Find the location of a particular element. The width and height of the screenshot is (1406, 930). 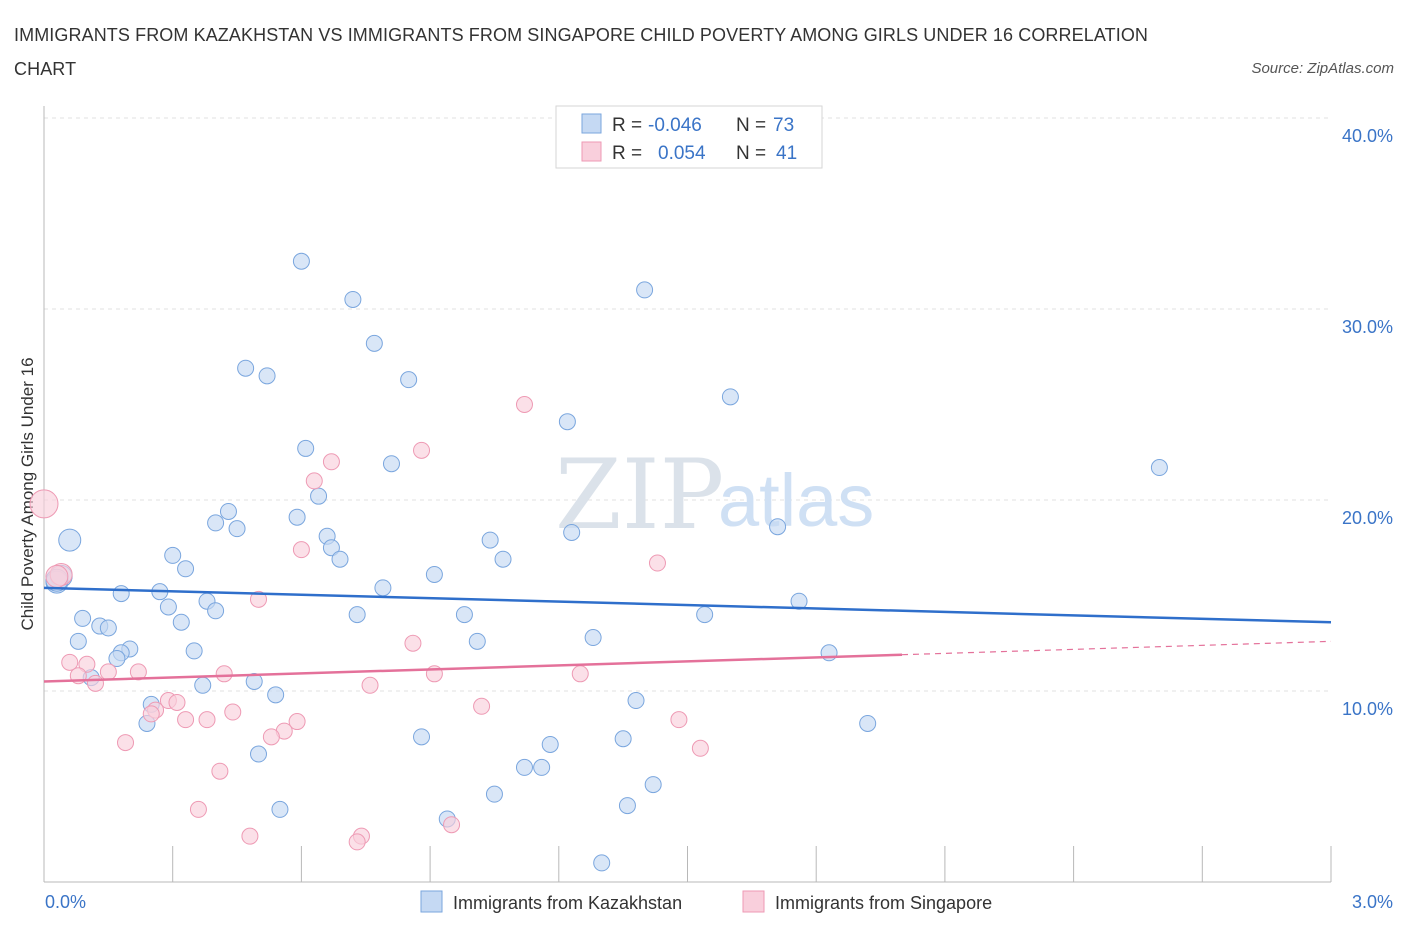

watermark: ZIP atlas is located at coordinates (714, 495).